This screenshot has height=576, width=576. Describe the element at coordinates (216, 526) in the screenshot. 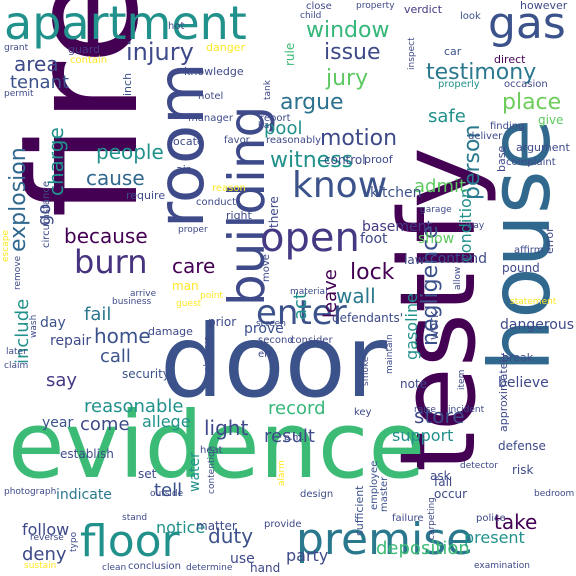

I see `word: matter` at that location.